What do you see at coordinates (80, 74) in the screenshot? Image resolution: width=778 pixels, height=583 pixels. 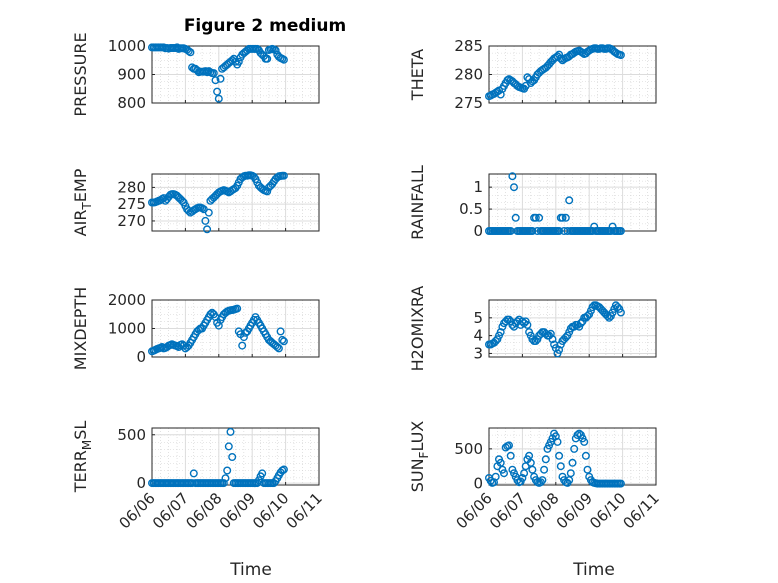 I see `y-axis-label: PRESSURE` at bounding box center [80, 74].